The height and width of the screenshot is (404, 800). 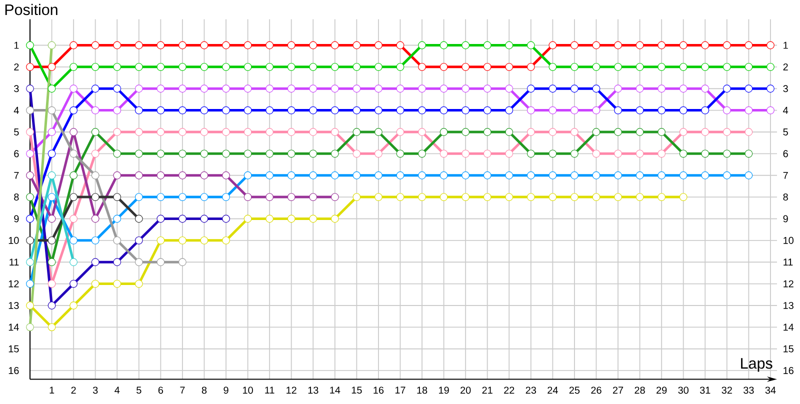 What do you see at coordinates (756, 365) in the screenshot?
I see `x-axis-title: Laps` at bounding box center [756, 365].